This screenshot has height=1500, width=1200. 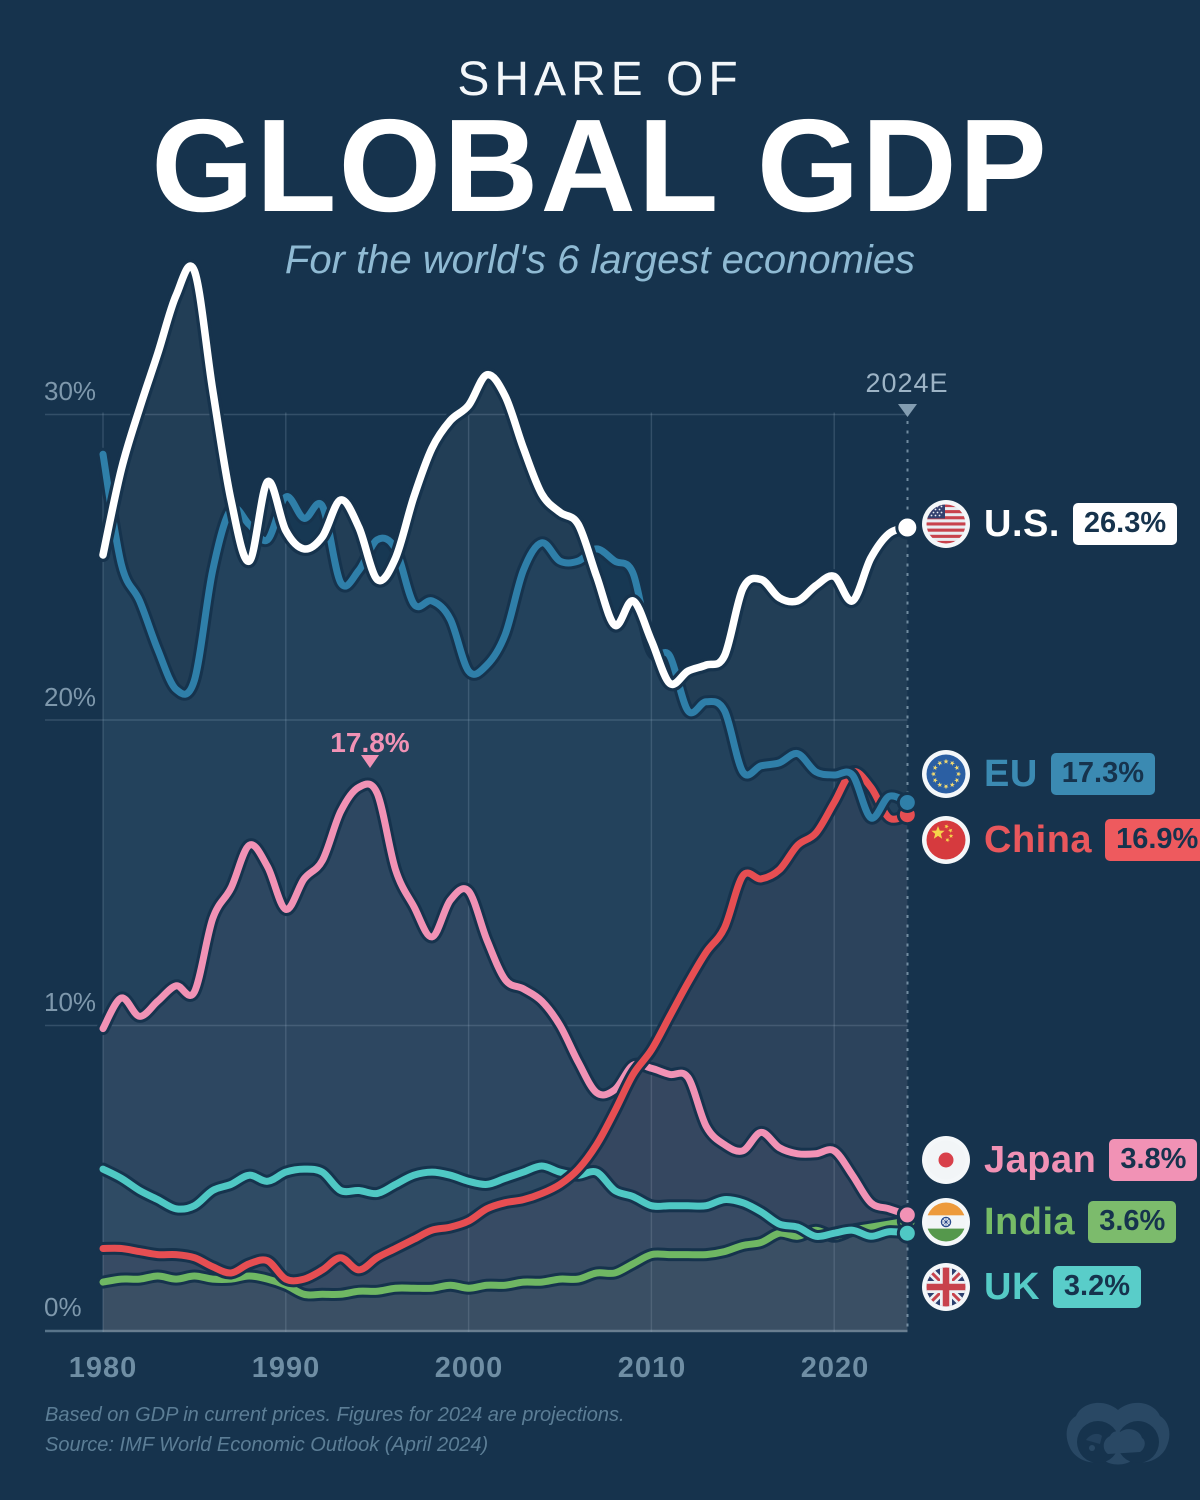 What do you see at coordinates (63, 1307) in the screenshot?
I see `y-tick-0: 0%` at bounding box center [63, 1307].